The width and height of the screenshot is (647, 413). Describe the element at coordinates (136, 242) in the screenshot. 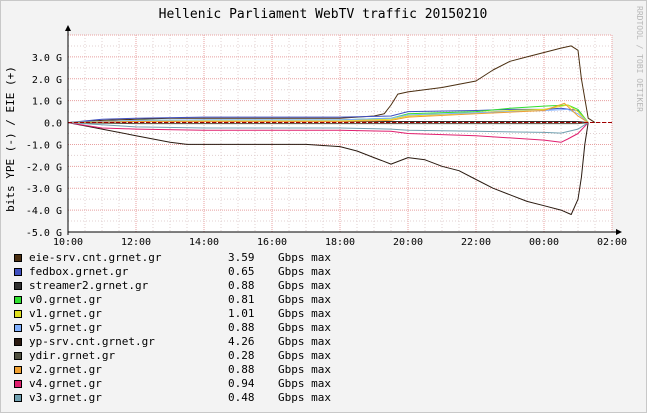

I see `x-tick-label: 12:00` at that location.